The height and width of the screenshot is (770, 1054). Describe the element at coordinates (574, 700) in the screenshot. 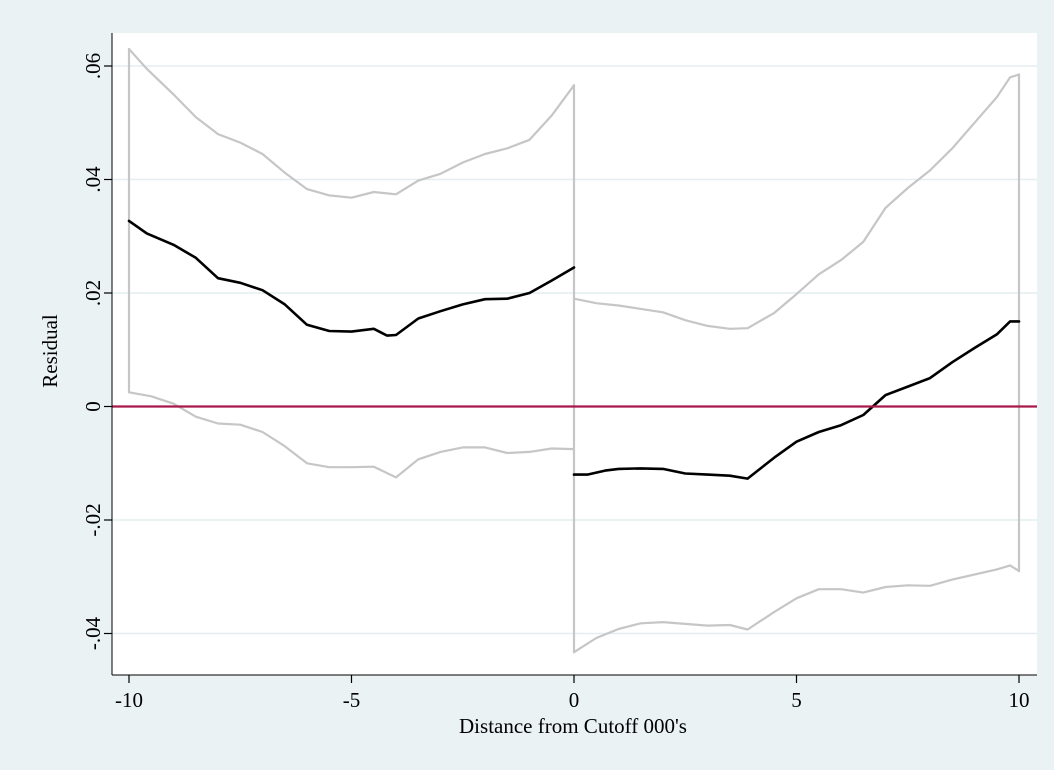

I see `x-tick-label-2: 0` at that location.